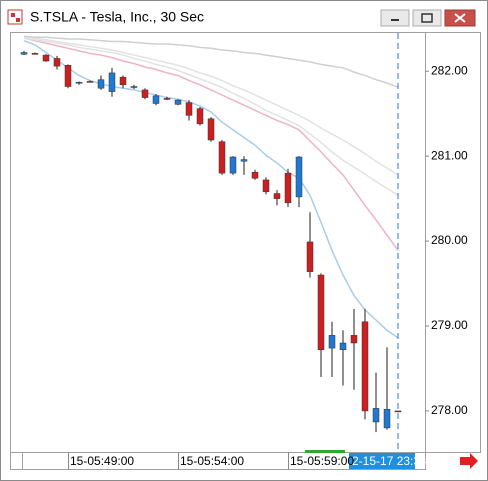  What do you see at coordinates (449, 240) in the screenshot?
I see `y-tick-label: 280.00` at bounding box center [449, 240].